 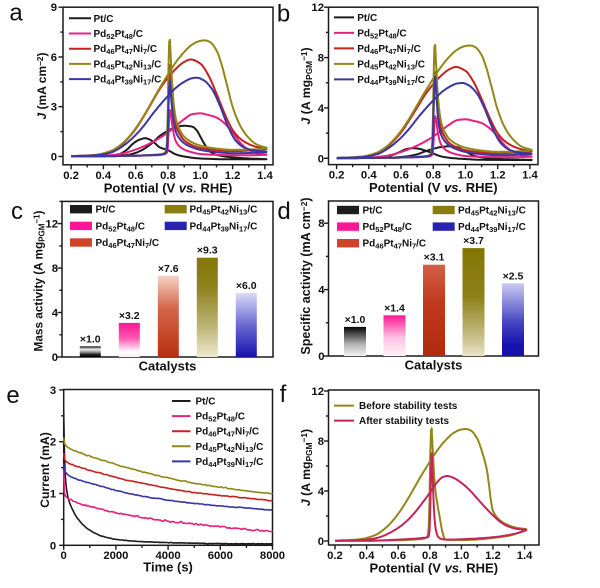 What do you see at coordinates (283, 394) in the screenshot?
I see `svg-text: f` at bounding box center [283, 394].